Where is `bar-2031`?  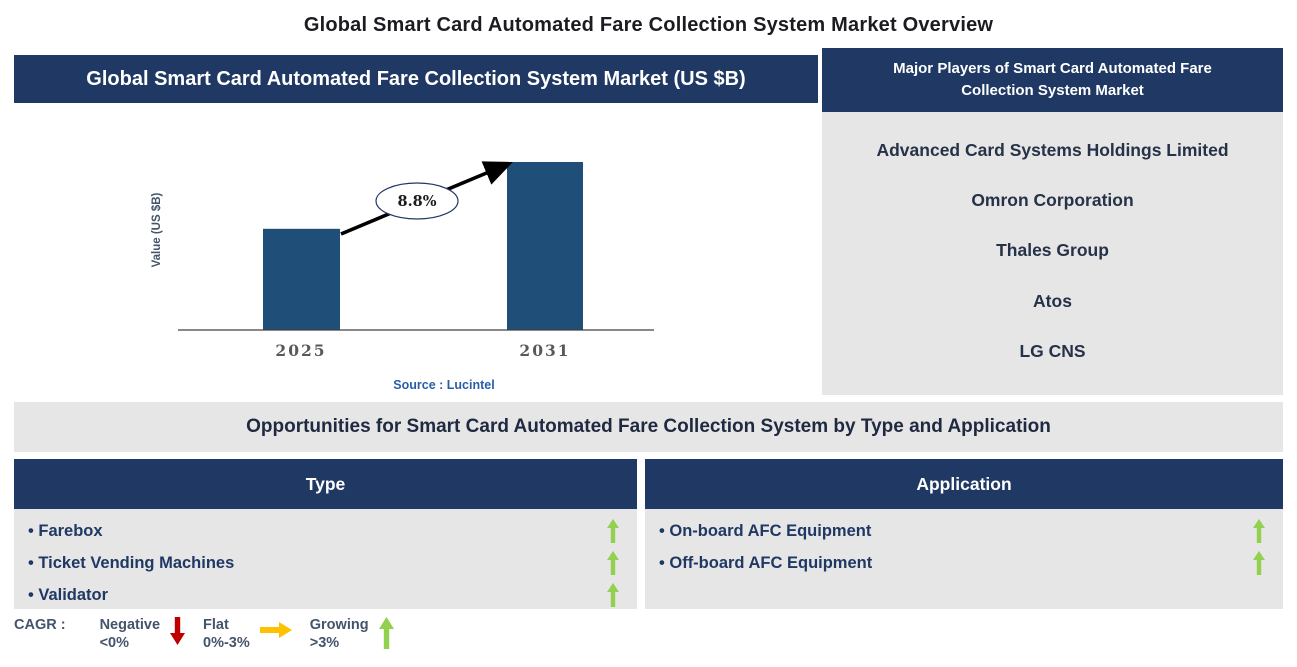
bar-2031 is located at coordinates (545, 246).